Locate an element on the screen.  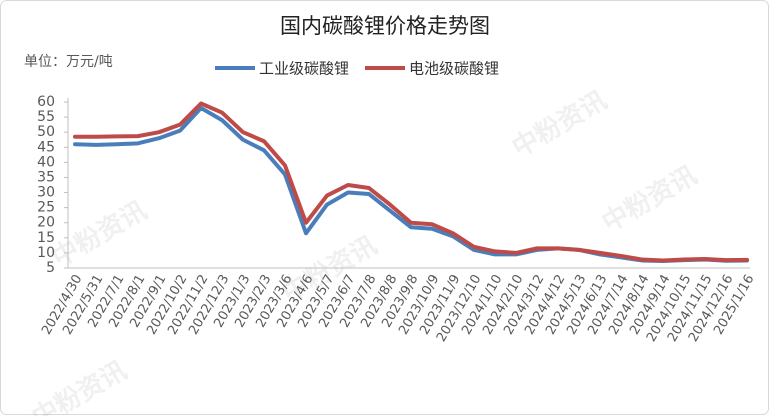
y-tick-label: 20 is located at coordinates (46, 223).